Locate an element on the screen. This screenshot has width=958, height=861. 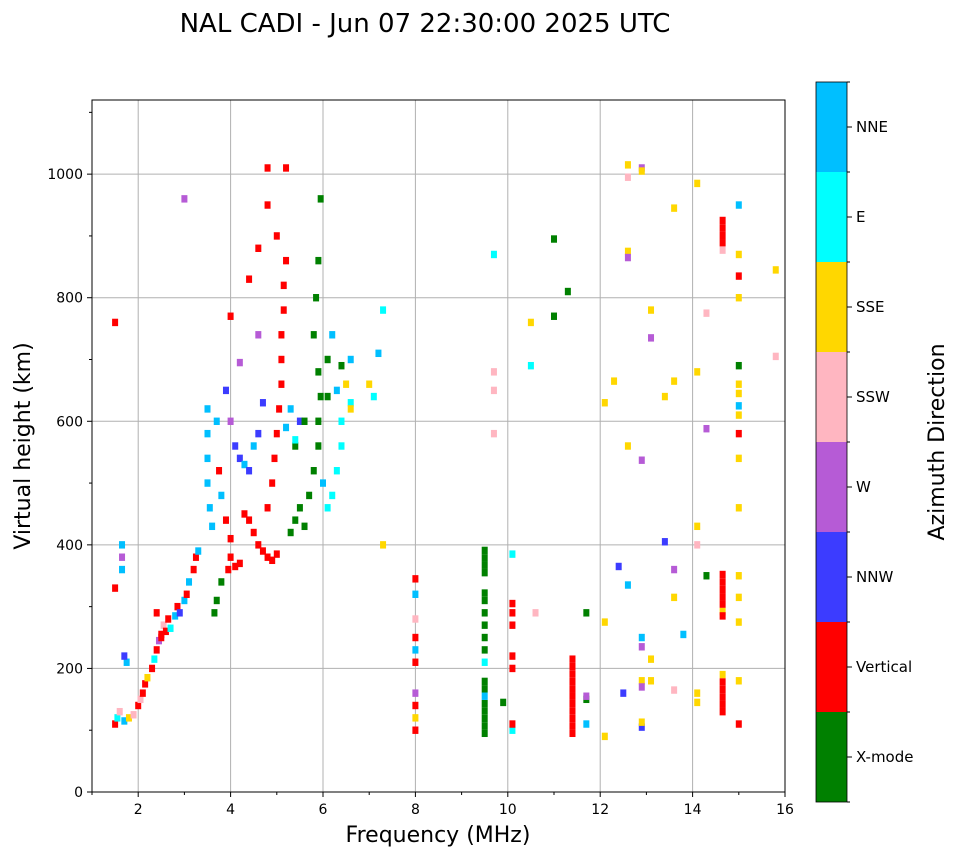
colorbar-segment-e is located at coordinates (831, 217).